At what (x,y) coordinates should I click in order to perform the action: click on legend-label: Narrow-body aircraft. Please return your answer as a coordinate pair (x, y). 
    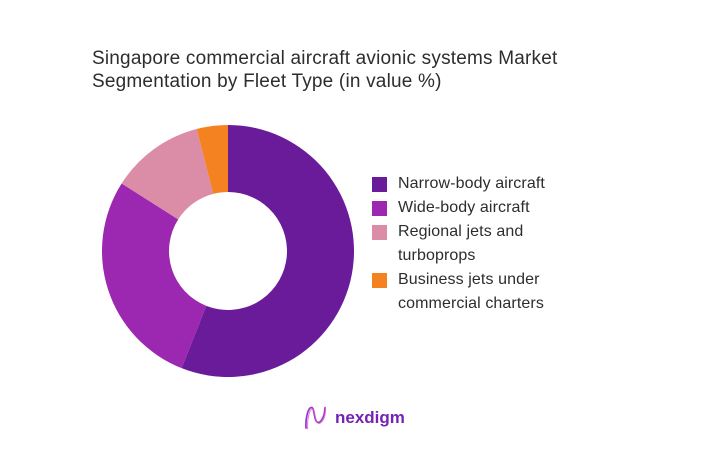
    Looking at the image, I should click on (471, 183).